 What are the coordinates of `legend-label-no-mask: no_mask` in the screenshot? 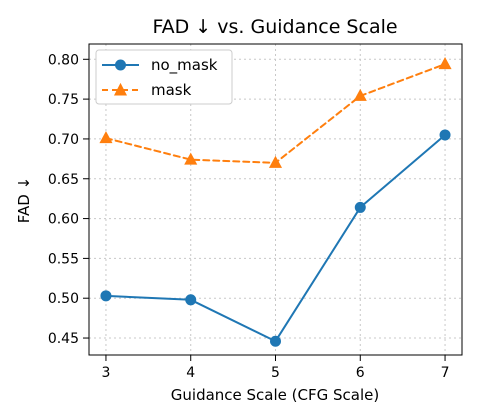 It's located at (184, 65).